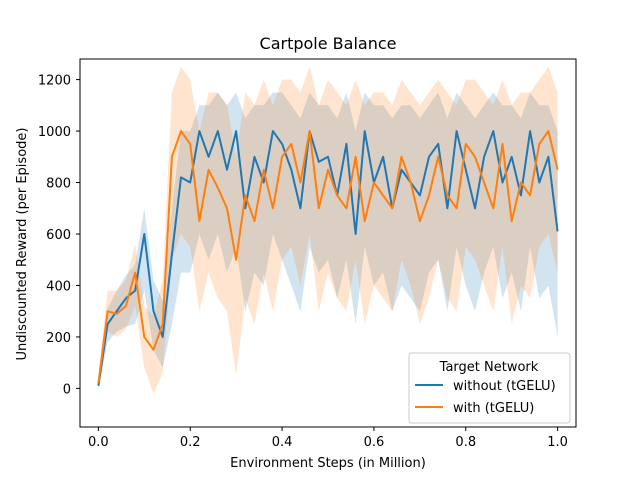 The height and width of the screenshot is (480, 640). What do you see at coordinates (328, 438) in the screenshot?
I see `x-axis: 0.0 0.2 0.4 0.6 0.8 1.0` at bounding box center [328, 438].